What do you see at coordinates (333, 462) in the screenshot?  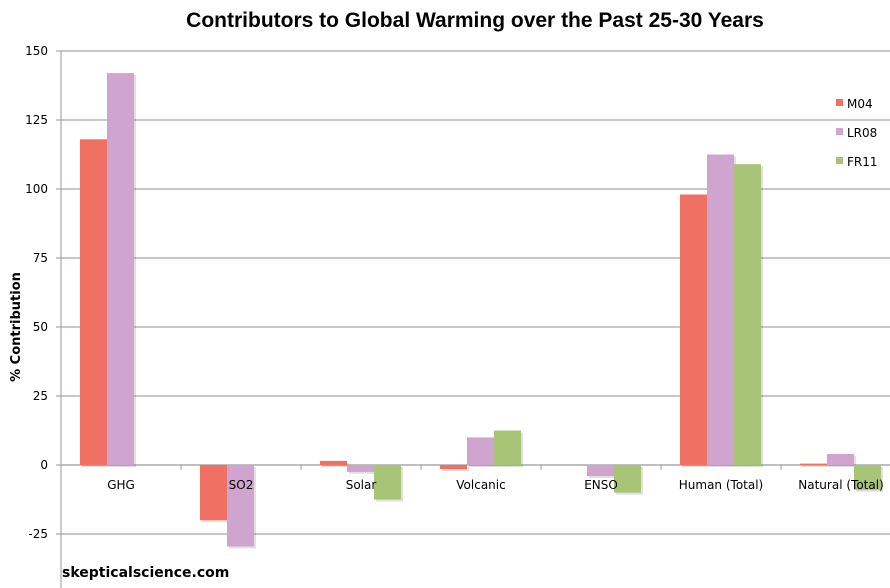 I see `bar-m04-solar` at bounding box center [333, 462].